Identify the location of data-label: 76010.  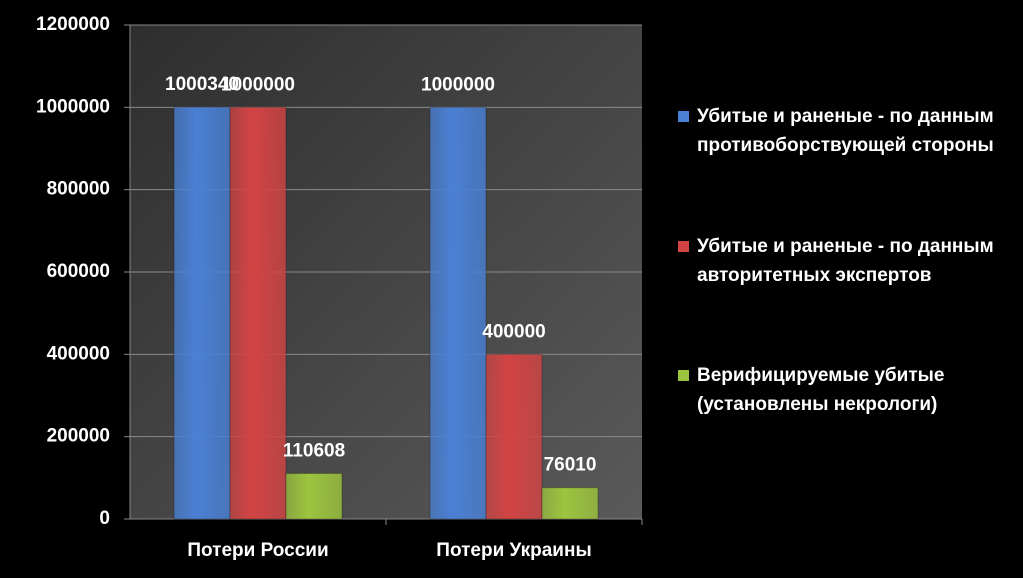
(570, 465).